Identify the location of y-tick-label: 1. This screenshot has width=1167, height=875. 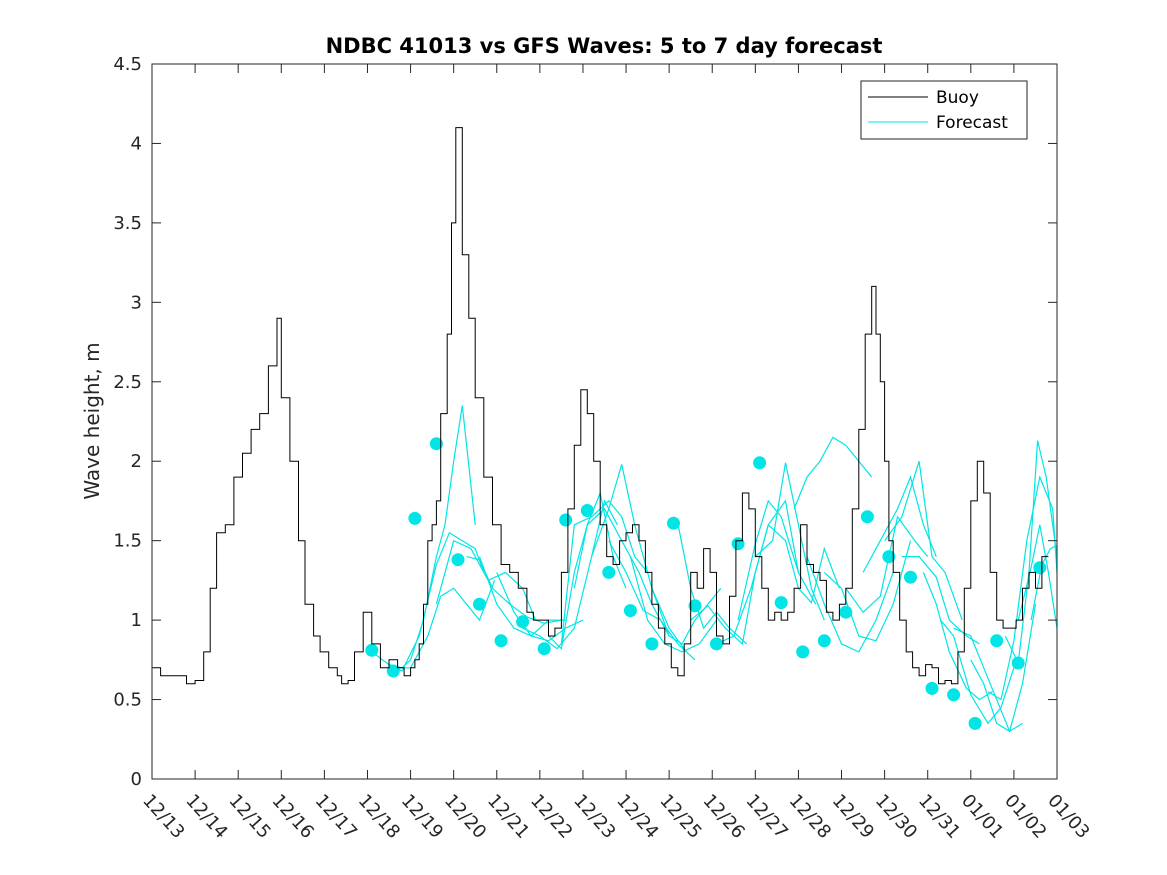
(136, 620).